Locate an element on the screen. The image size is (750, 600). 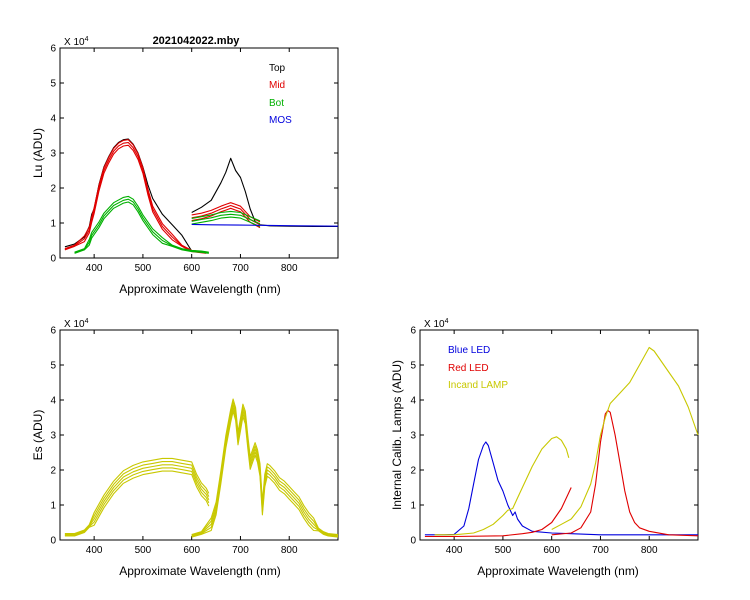
lu-series-group is located at coordinates (201, 196).